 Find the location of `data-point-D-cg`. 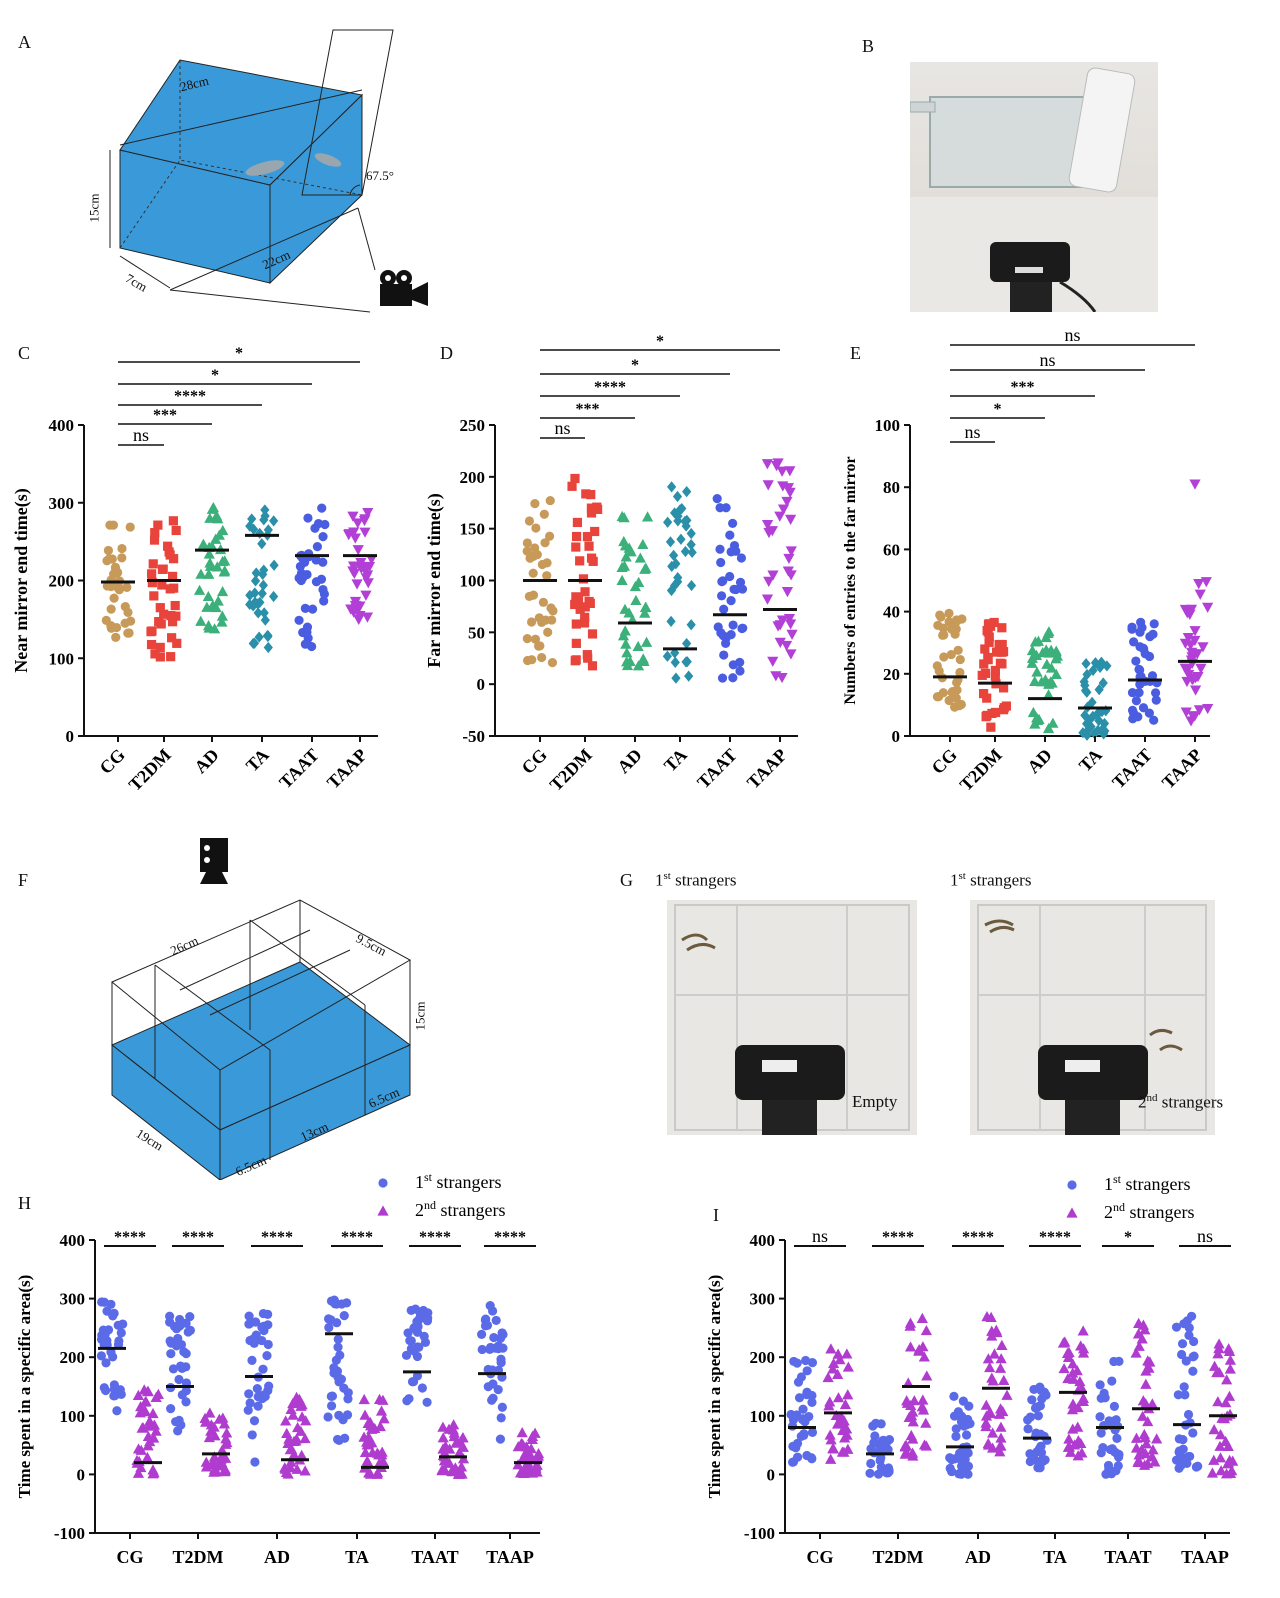

data-point-D-cg is located at coordinates (527, 638).